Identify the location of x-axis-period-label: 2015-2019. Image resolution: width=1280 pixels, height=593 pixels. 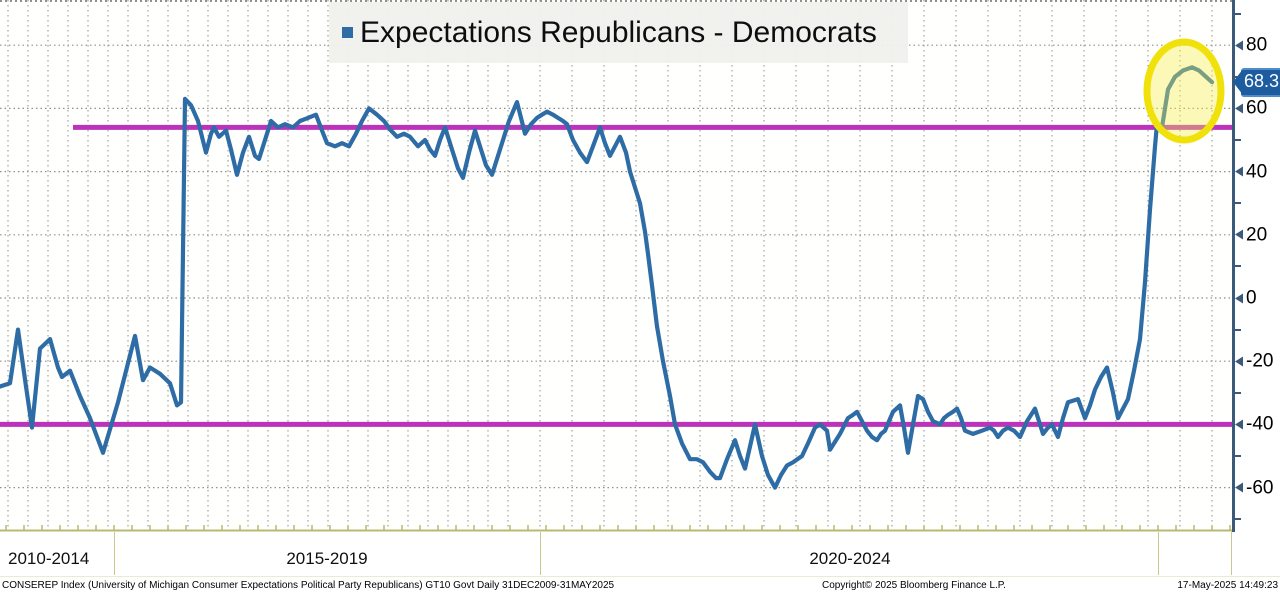
(327, 558).